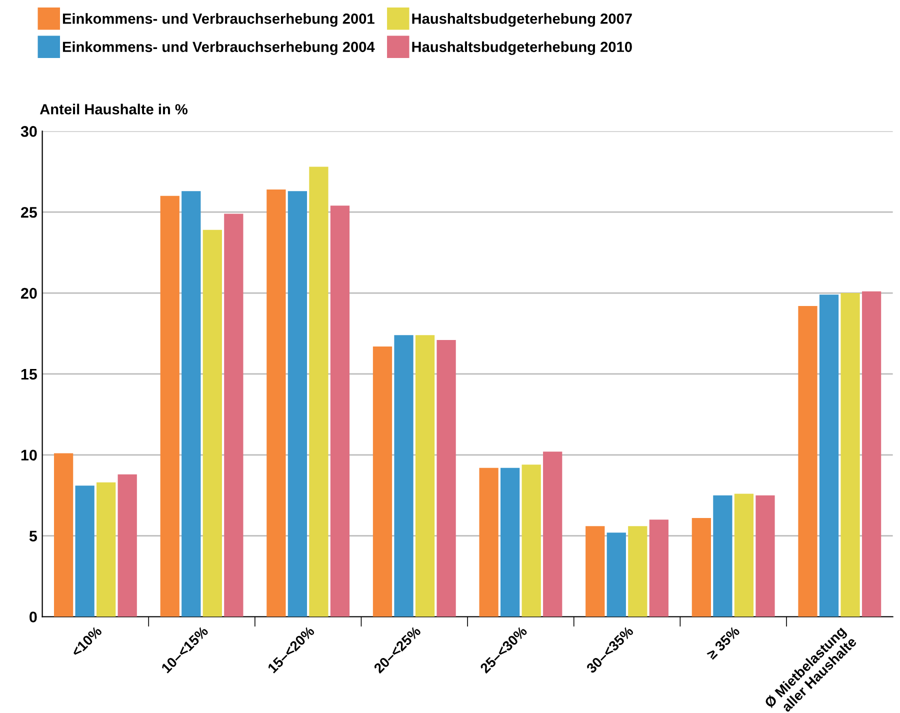 The width and height of the screenshot is (900, 713). I want to click on legend-label: Einkommens- und Verbrauchserhebung 2004, so click(218, 48).